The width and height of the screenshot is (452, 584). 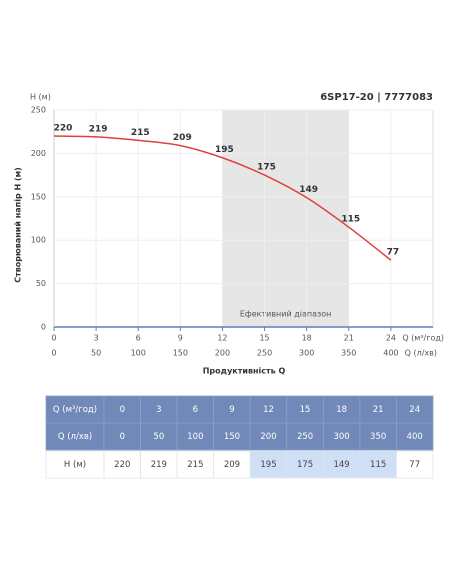 I want to click on table-text: 220, so click(x=122, y=465).